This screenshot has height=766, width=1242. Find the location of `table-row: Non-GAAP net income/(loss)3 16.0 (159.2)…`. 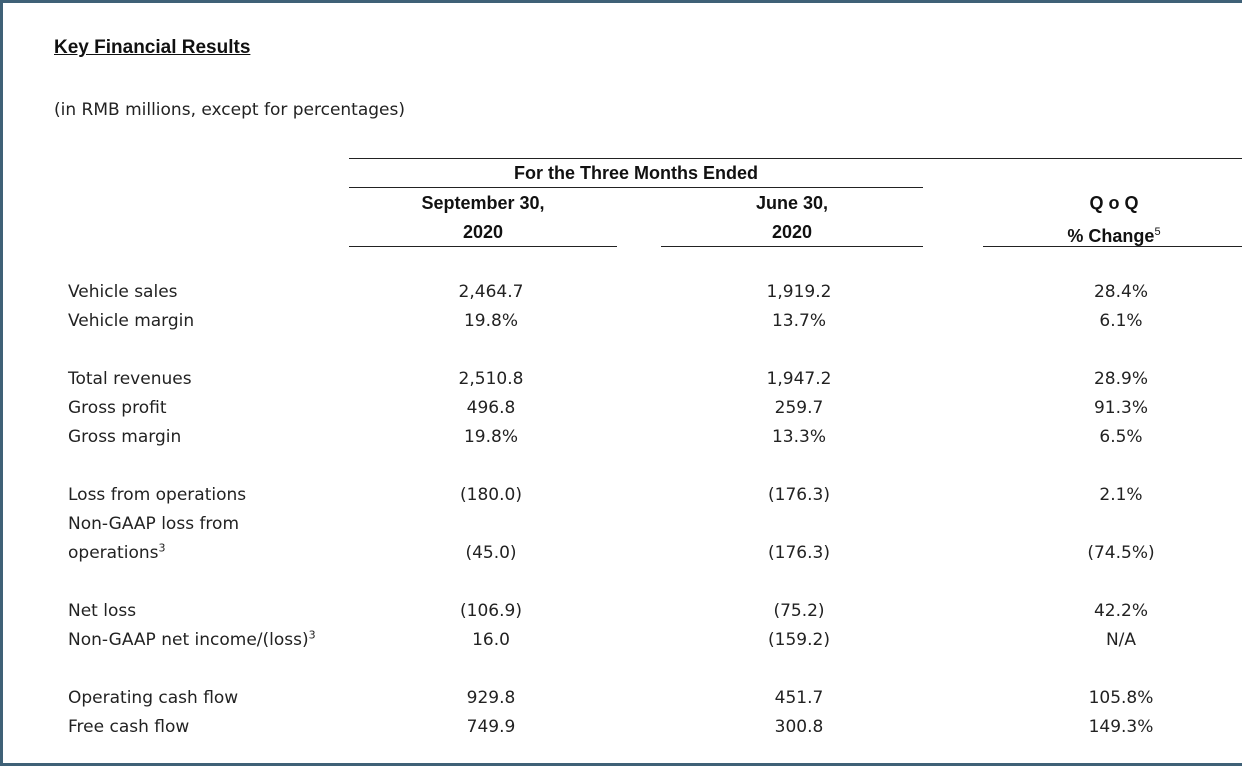

table-row: Non-GAAP net income/(loss)3 16.0 (159.2)… is located at coordinates (622, 640).